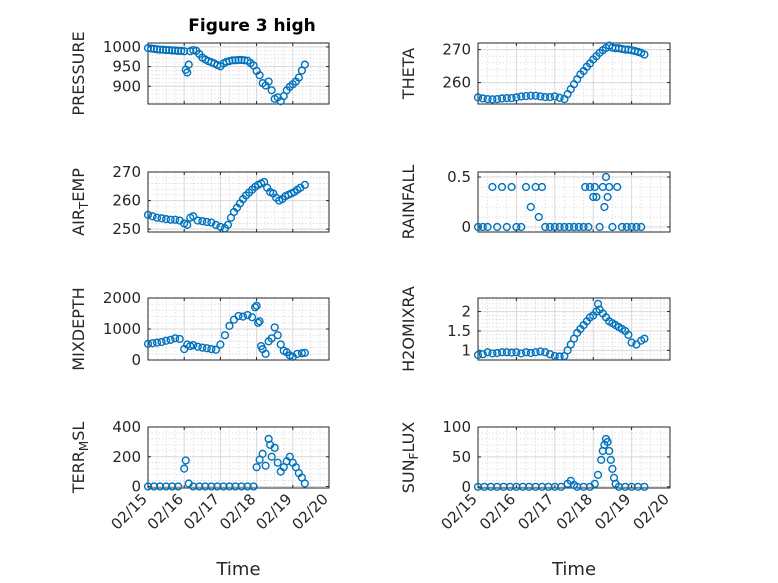 This screenshot has height=583, width=778. Describe the element at coordinates (456, 427) in the screenshot. I see `y-tick-label: 100` at that location.